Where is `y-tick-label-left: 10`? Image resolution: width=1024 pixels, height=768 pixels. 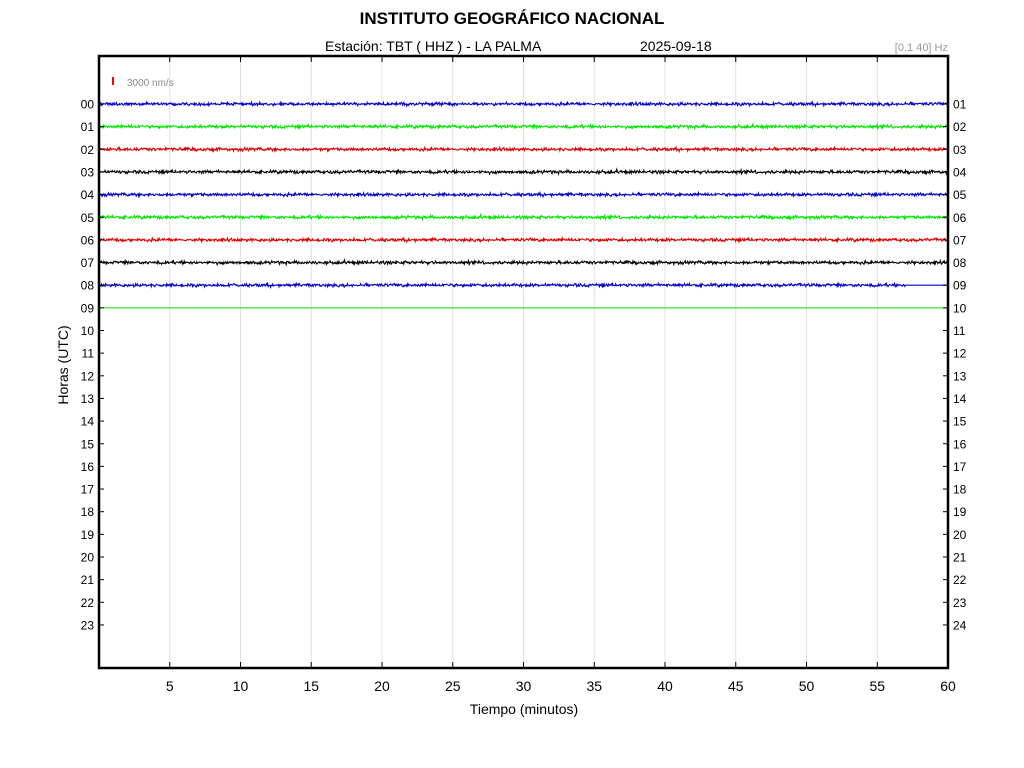 y-tick-label-left: 10 is located at coordinates (88, 331).